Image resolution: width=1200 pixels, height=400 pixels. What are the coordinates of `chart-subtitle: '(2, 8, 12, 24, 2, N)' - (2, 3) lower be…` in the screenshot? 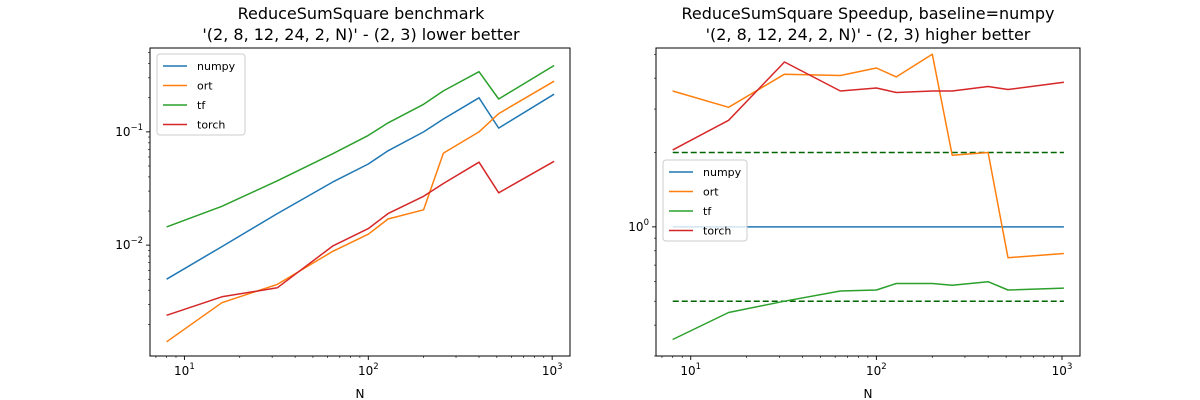 It's located at (361, 34).